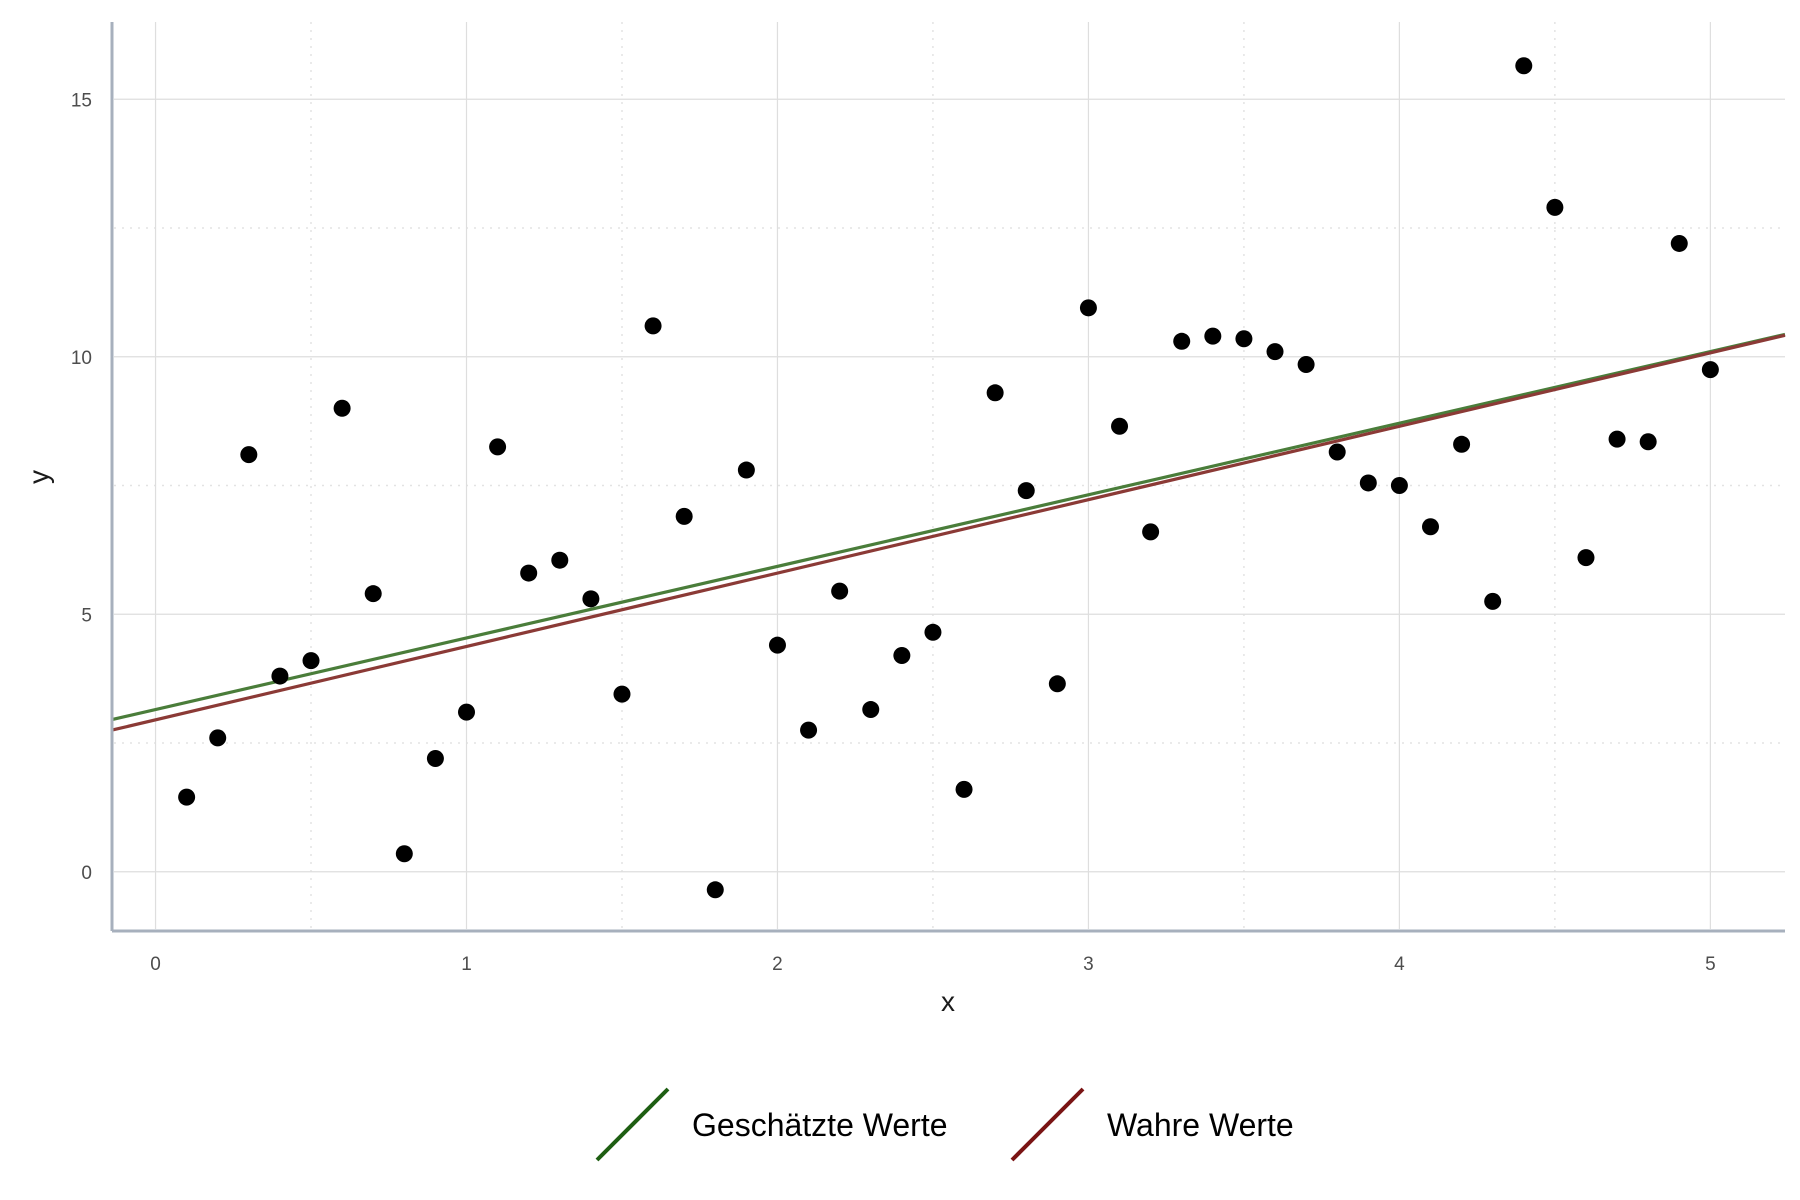 Image resolution: width=1800 pixels, height=1200 pixels. Describe the element at coordinates (1399, 964) in the screenshot. I see `x-tick-label: 4` at that location.